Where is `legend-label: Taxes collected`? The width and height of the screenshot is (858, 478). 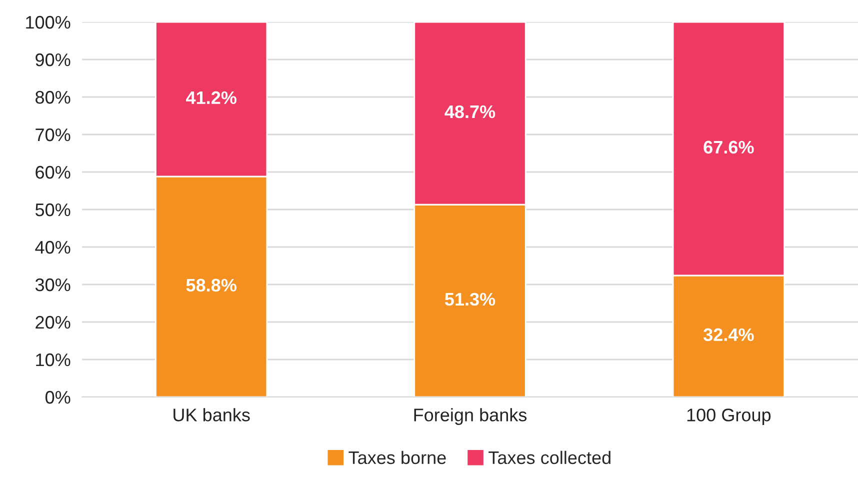
legend-label: Taxes collected is located at coordinates (549, 457).